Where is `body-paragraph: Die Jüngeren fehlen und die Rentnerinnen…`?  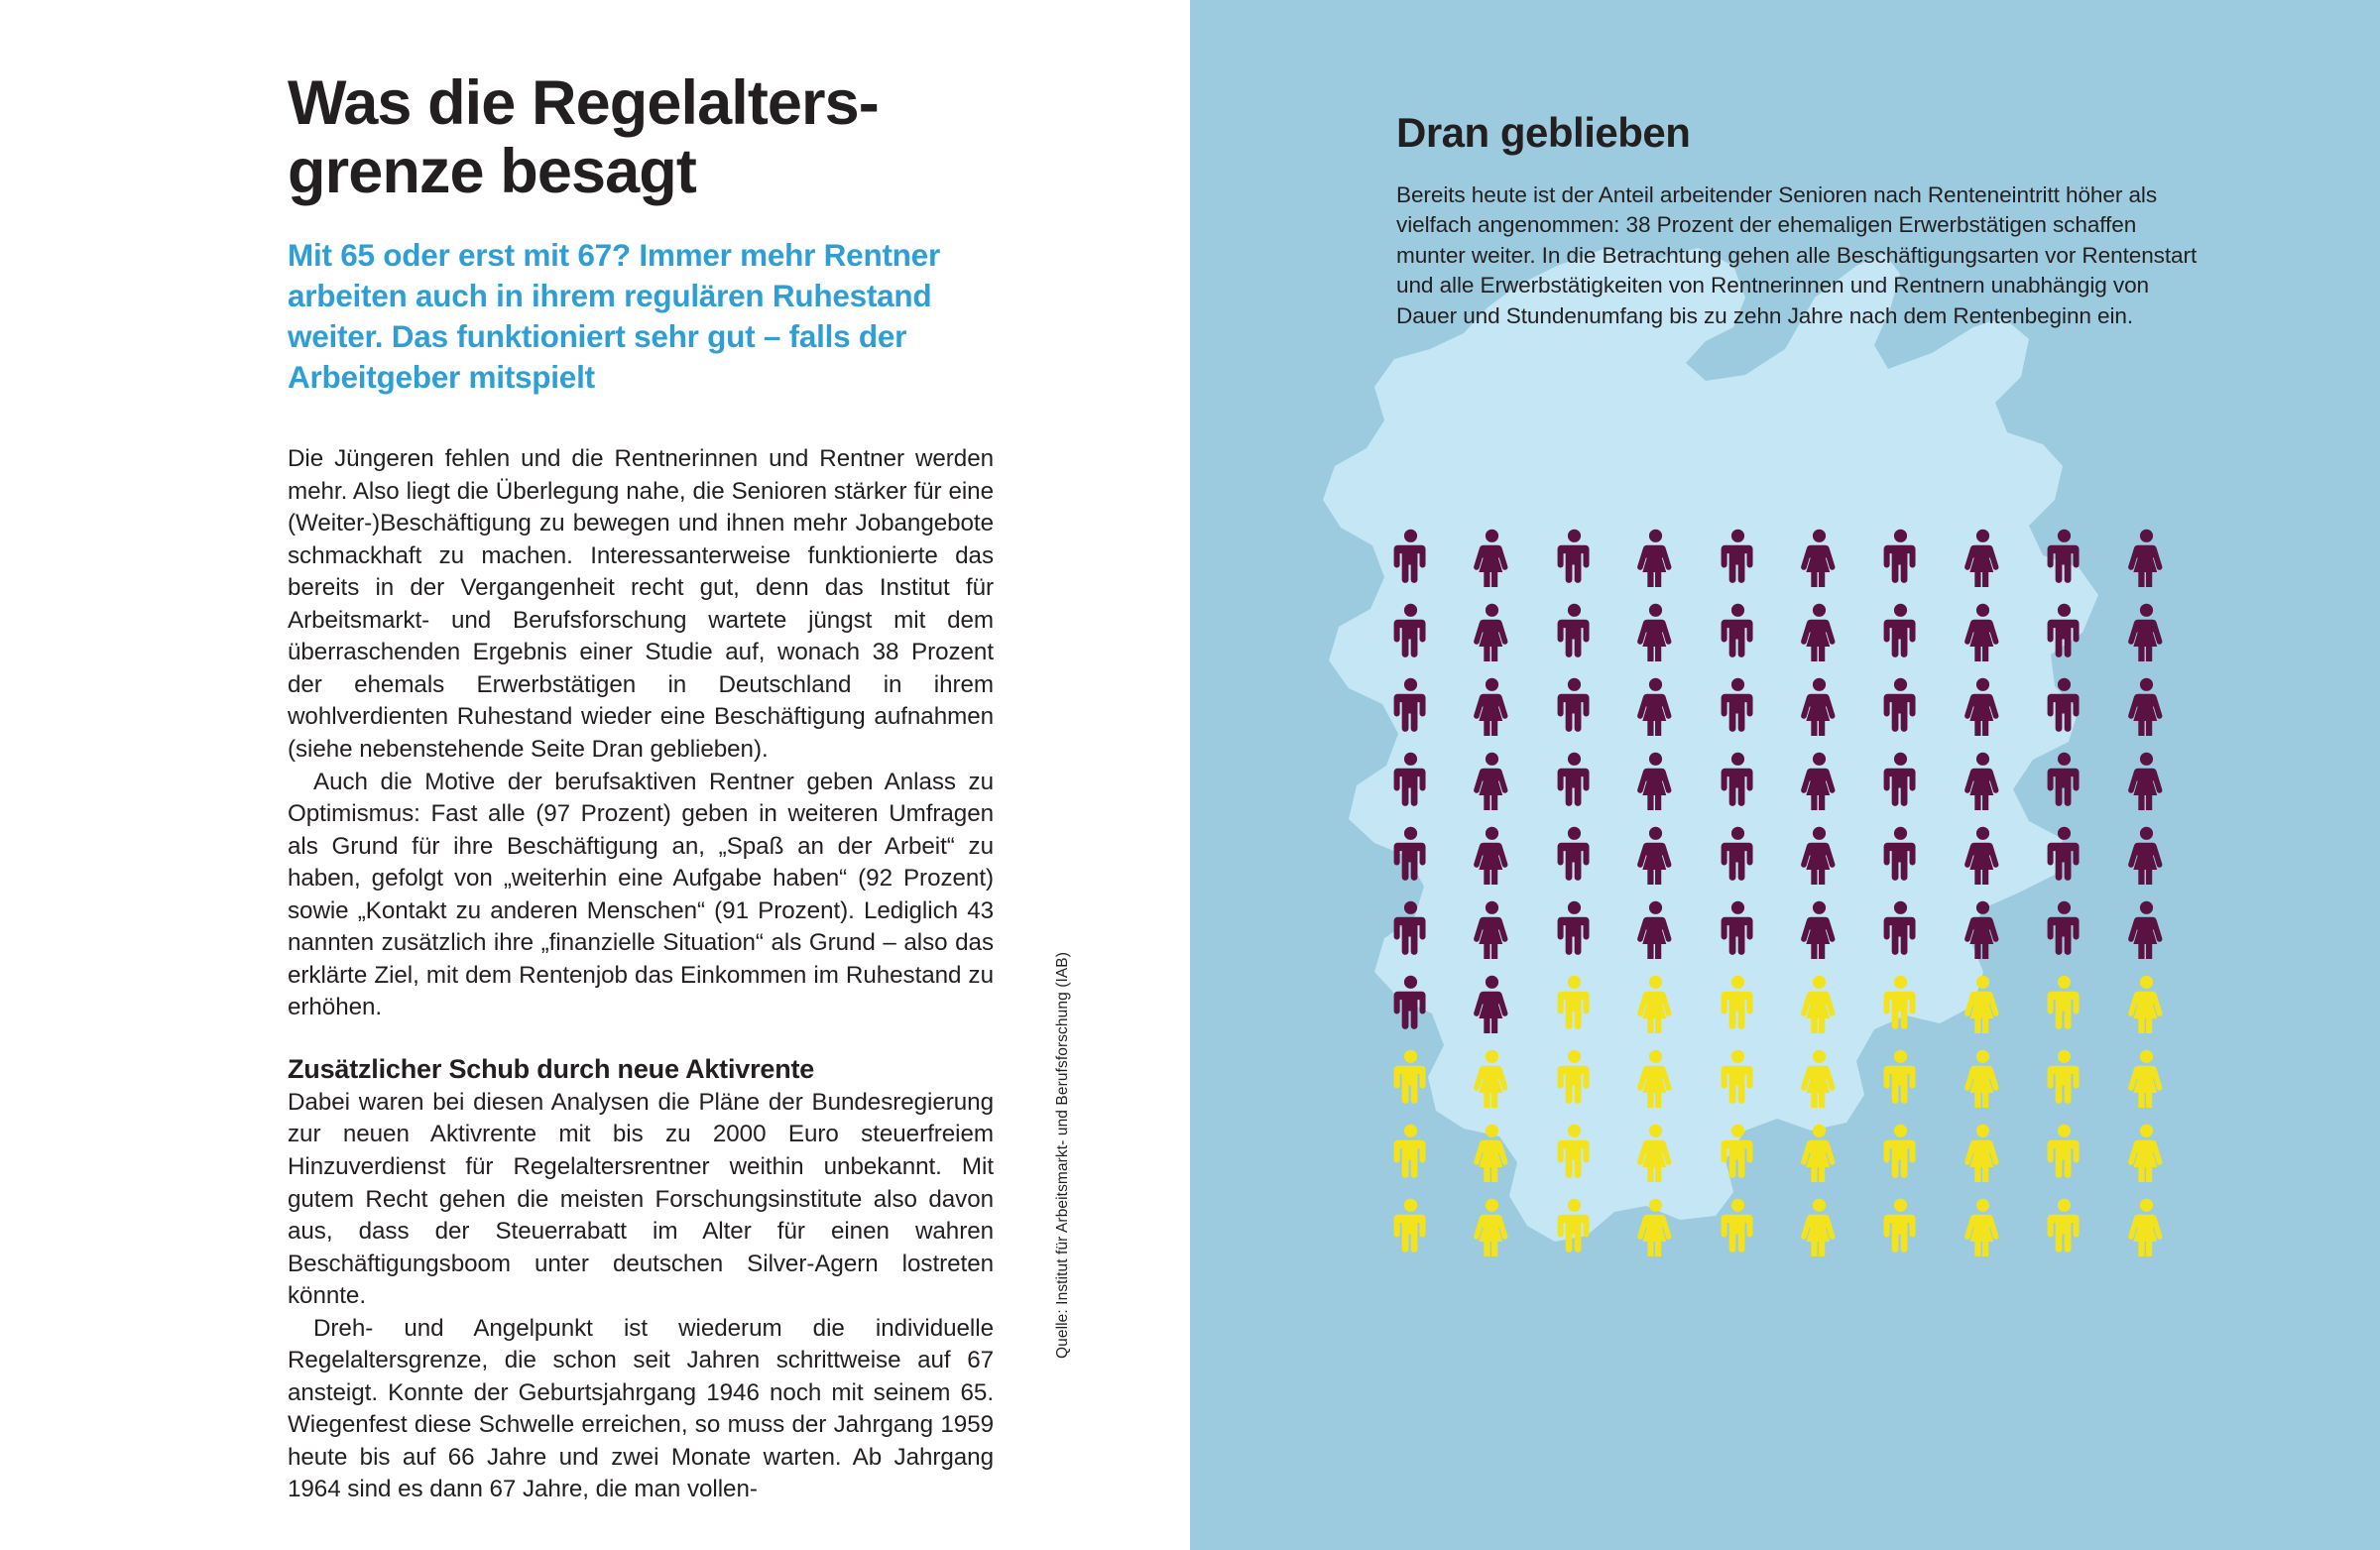
body-paragraph: Die Jüngeren fehlen und die Rentnerinnen… is located at coordinates (641, 604).